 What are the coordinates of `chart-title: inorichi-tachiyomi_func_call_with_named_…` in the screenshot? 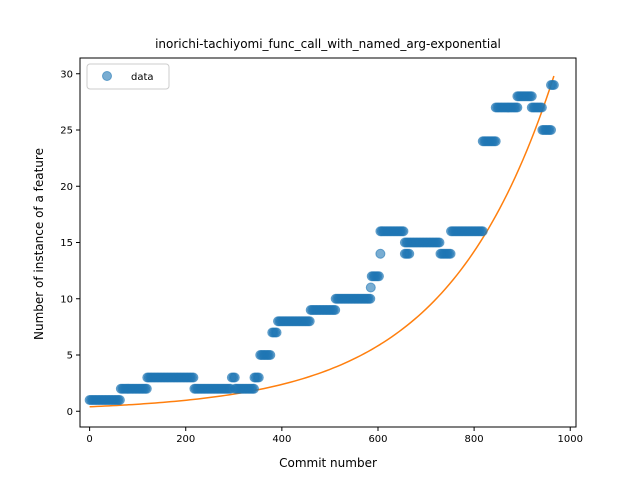 It's located at (328, 44).